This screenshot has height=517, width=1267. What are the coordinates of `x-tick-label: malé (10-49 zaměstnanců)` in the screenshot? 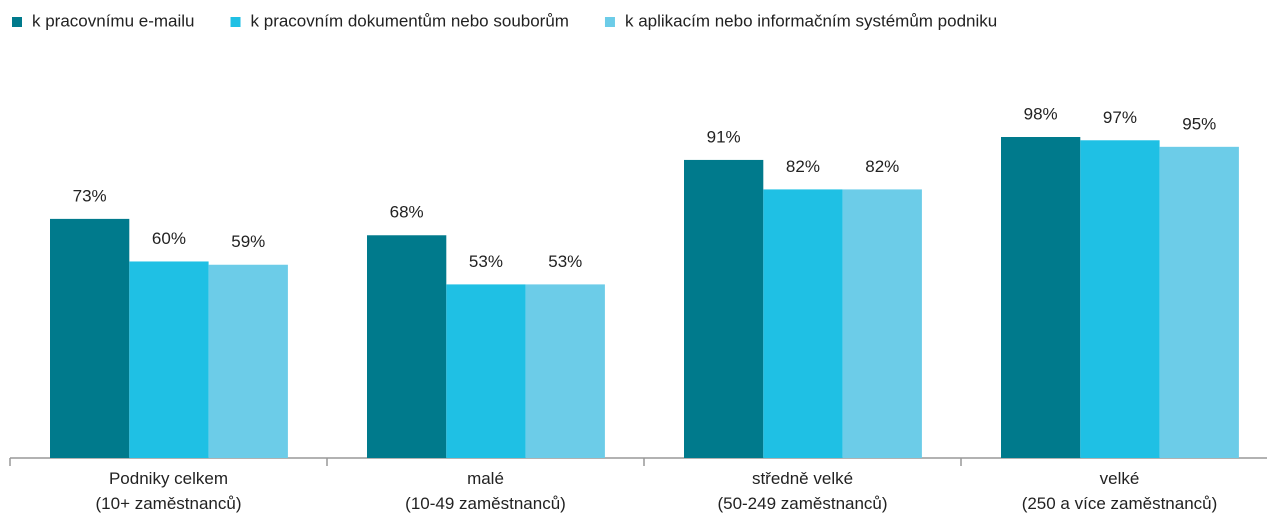 It's located at (485, 491).